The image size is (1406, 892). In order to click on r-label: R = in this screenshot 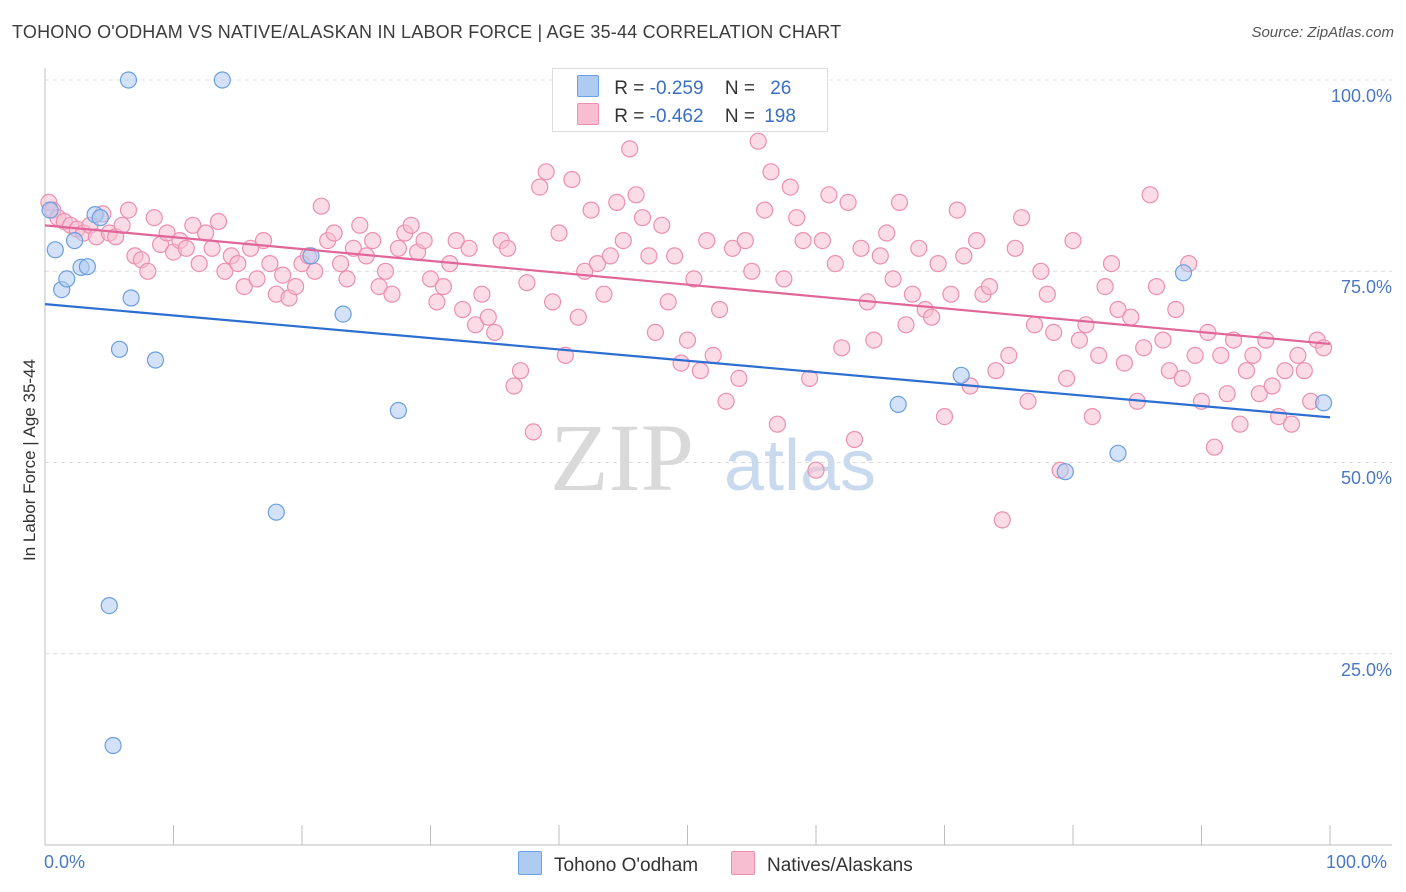, I will do `click(629, 88)`.